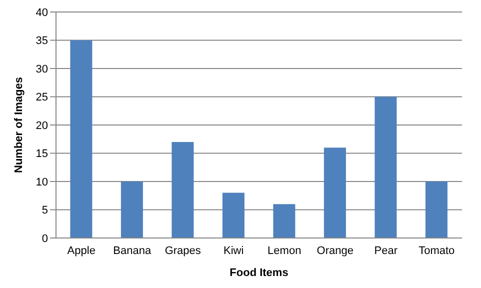 This screenshot has width=481, height=288. What do you see at coordinates (183, 250) in the screenshot?
I see `x-tick-label: Grapes` at bounding box center [183, 250].